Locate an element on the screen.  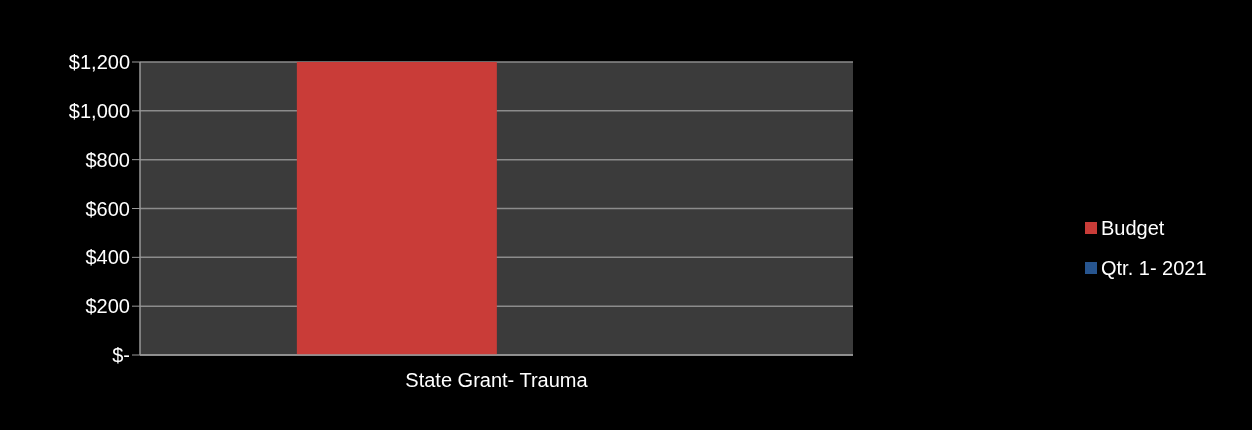
y-tick-label: $1,200 is located at coordinates (99, 62).